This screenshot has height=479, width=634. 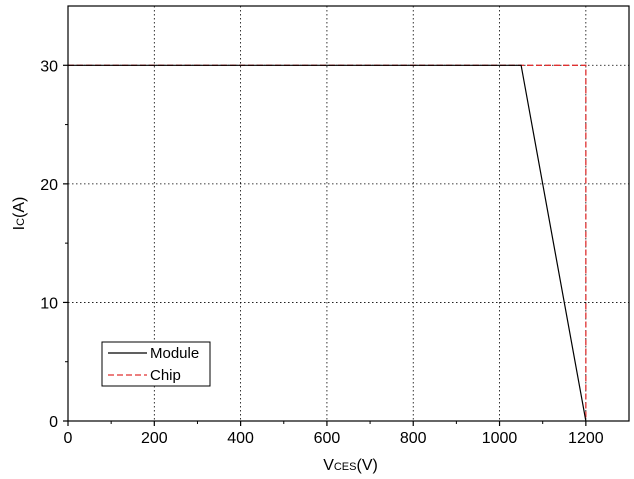 What do you see at coordinates (345, 467) in the screenshot?
I see `x-axis-title-sub: CES` at bounding box center [345, 467].